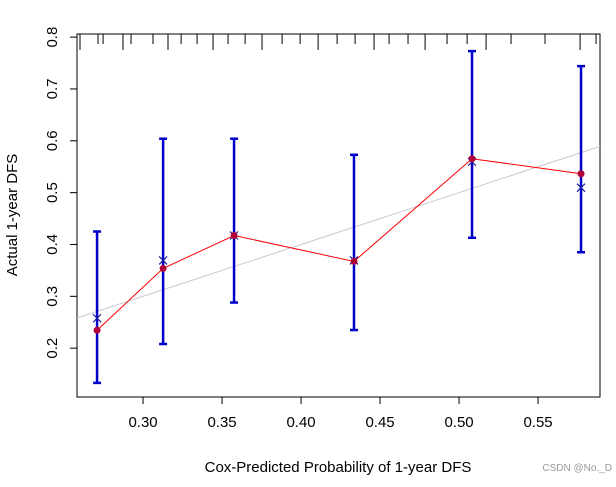 The width and height of the screenshot is (616, 487). Describe the element at coordinates (52, 89) in the screenshot. I see `y-tick-label: 0.7` at that location.